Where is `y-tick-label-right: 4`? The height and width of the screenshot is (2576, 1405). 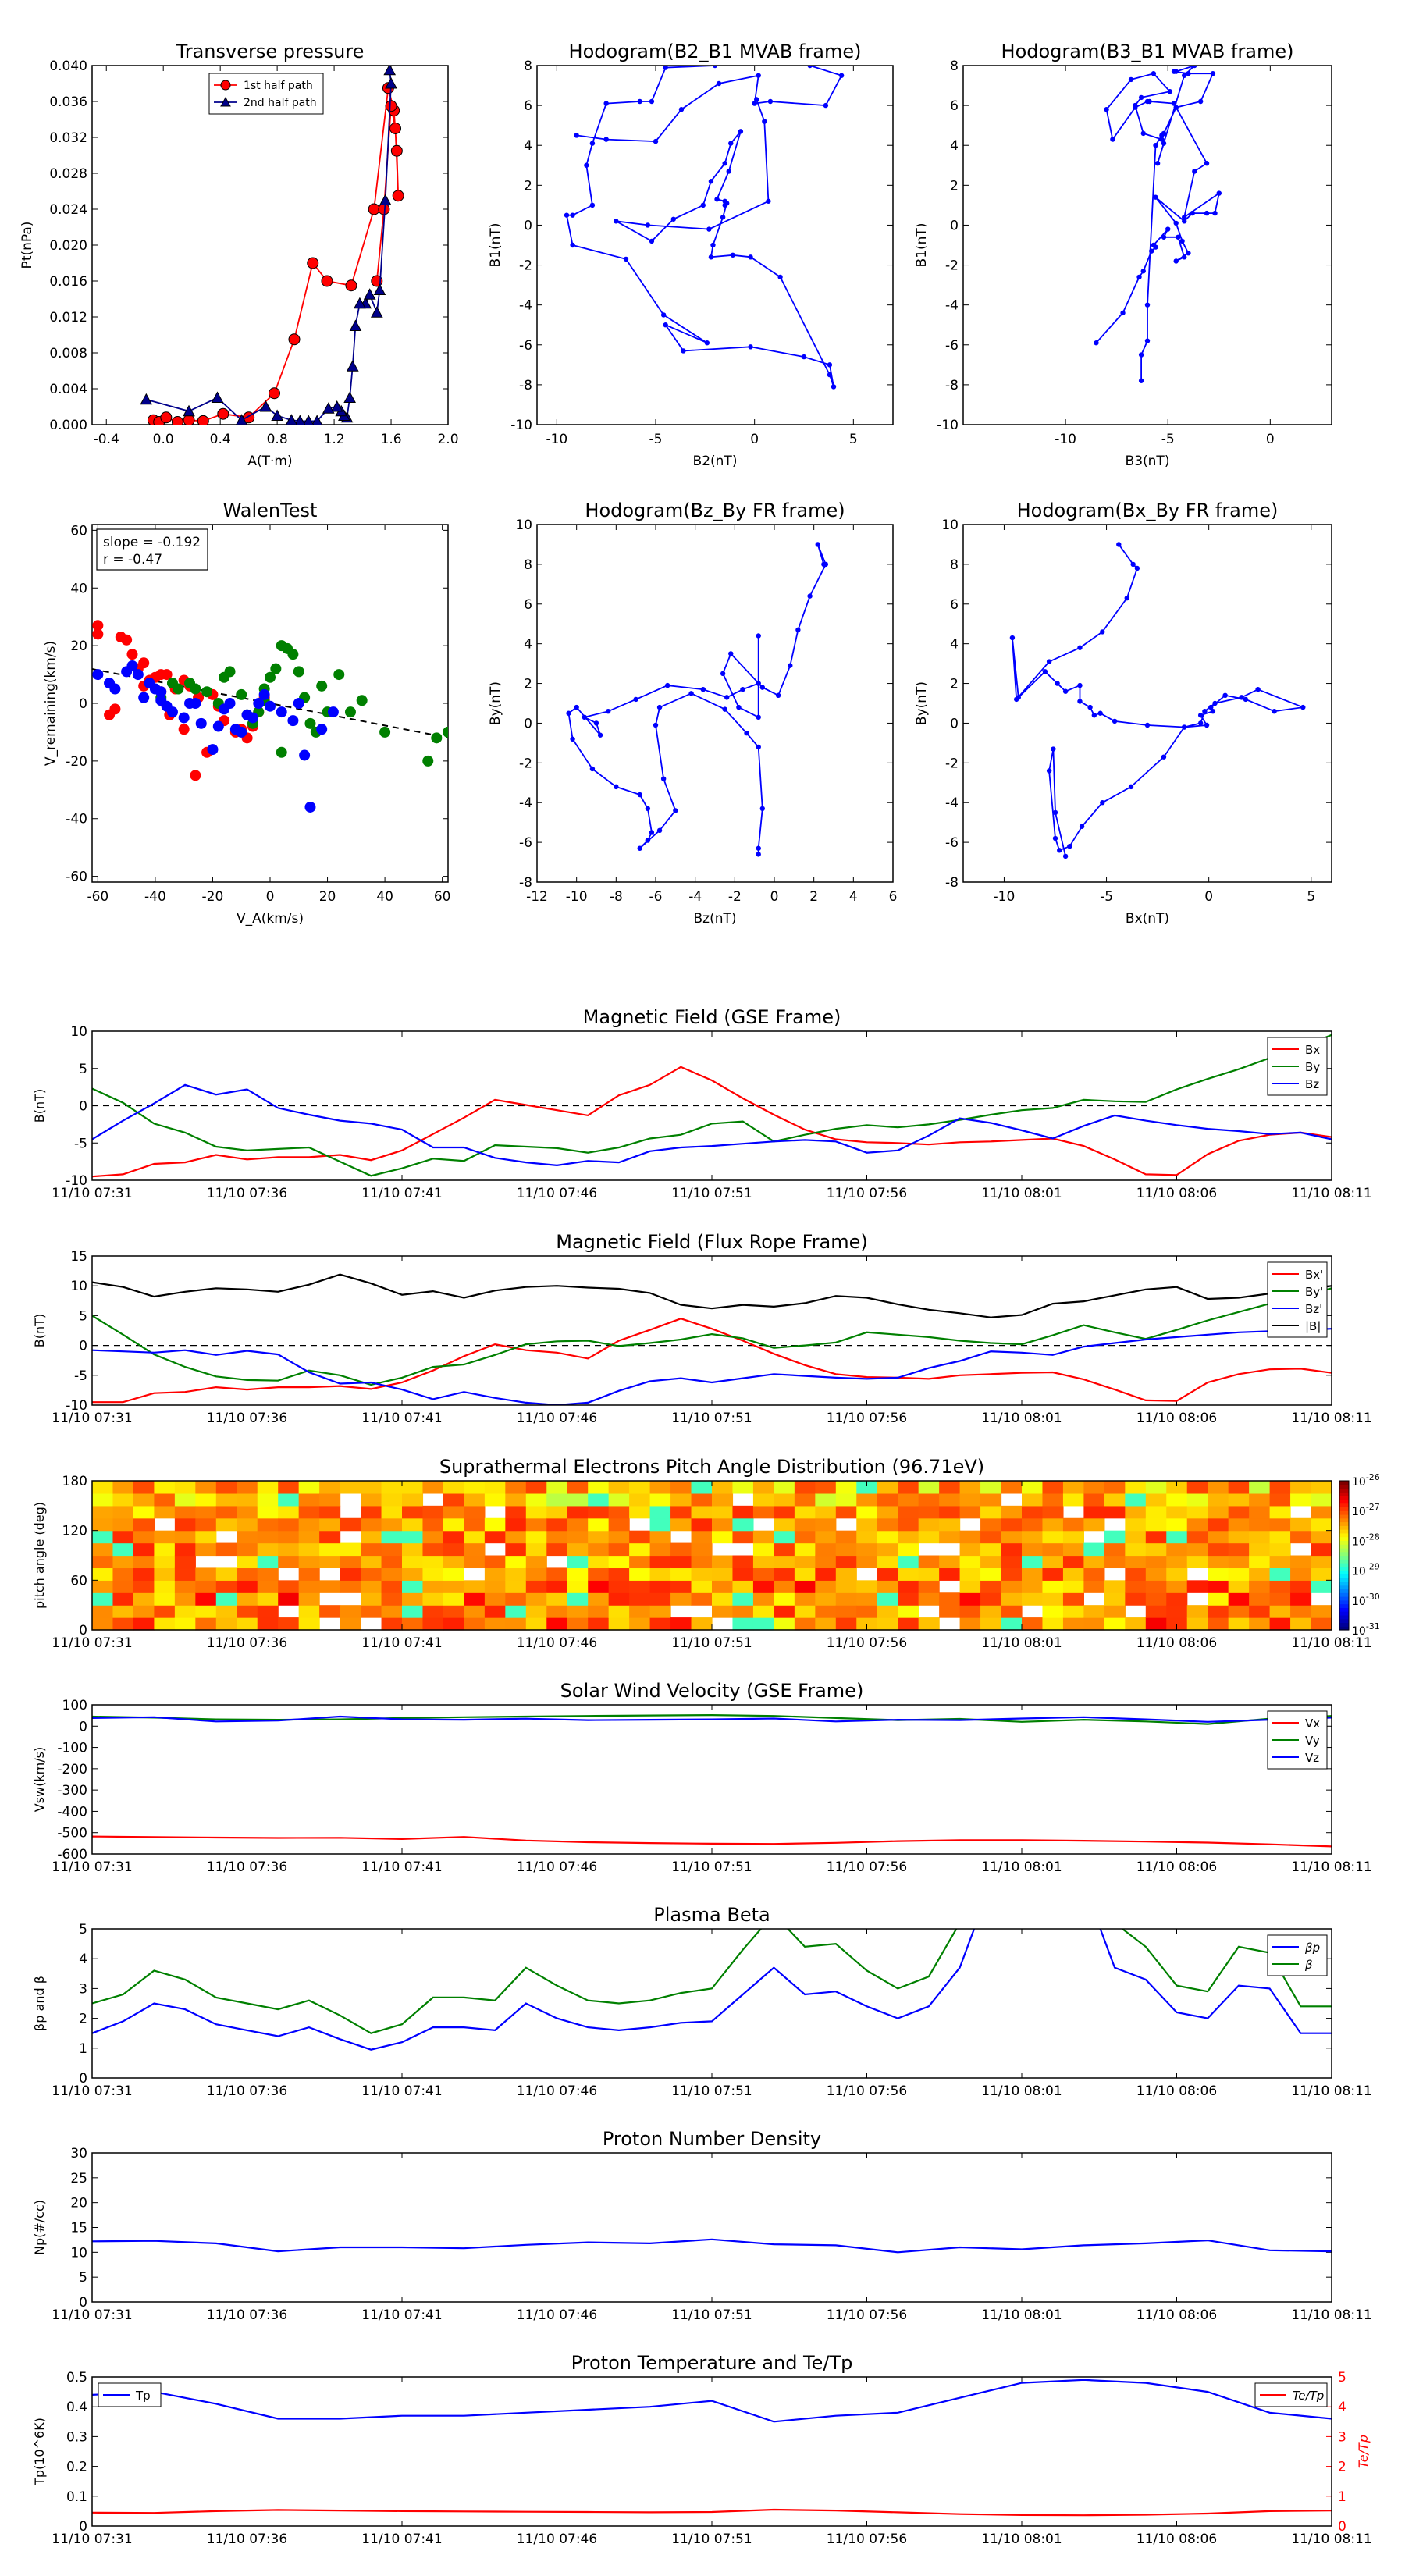
y-tick-label-right: 4 is located at coordinates (1342, 2407).